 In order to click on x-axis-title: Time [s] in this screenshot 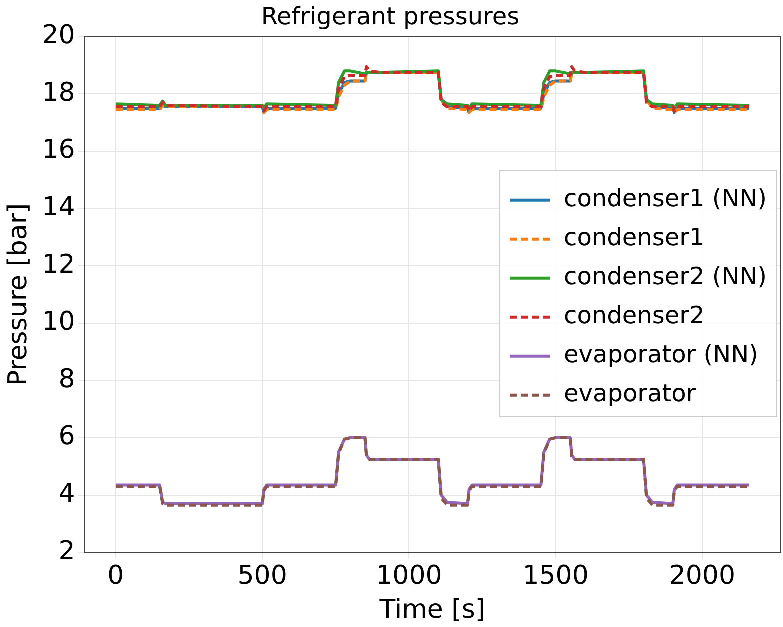, I will do `click(432, 610)`.